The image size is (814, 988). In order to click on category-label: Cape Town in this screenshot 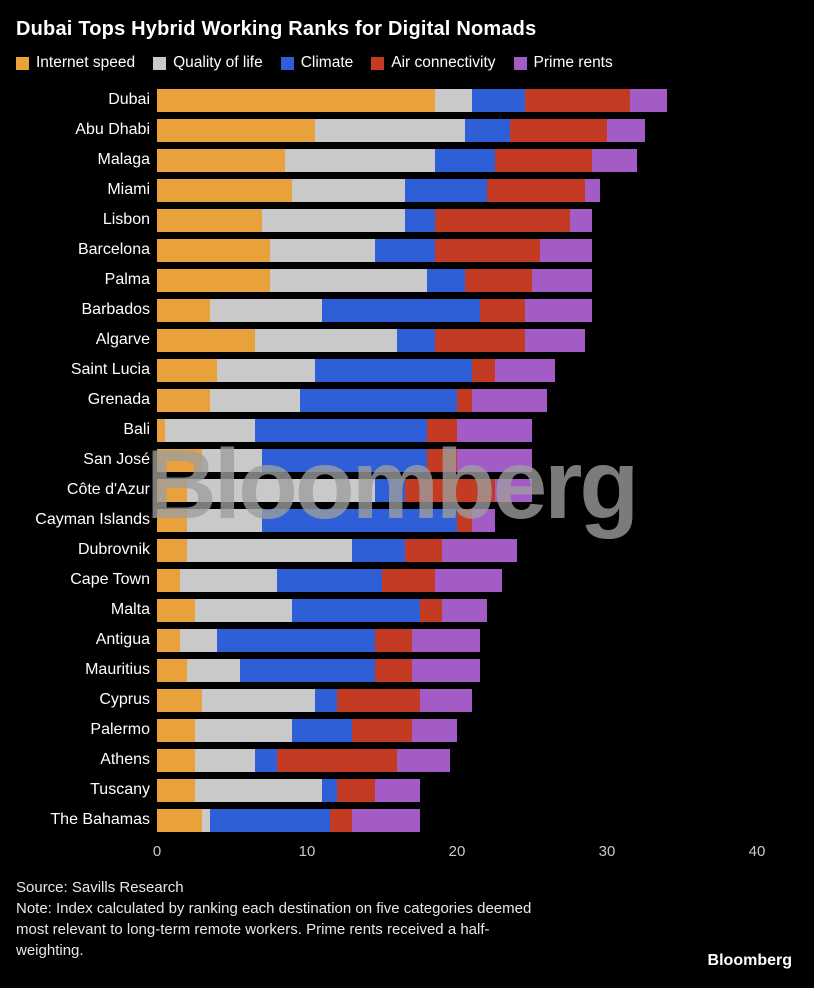, I will do `click(110, 579)`.